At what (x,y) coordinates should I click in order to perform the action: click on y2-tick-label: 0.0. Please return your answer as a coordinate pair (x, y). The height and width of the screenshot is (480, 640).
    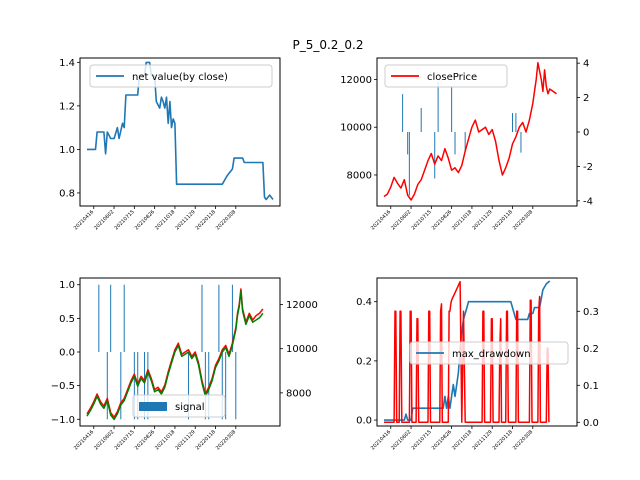
    Looking at the image, I should click on (591, 423).